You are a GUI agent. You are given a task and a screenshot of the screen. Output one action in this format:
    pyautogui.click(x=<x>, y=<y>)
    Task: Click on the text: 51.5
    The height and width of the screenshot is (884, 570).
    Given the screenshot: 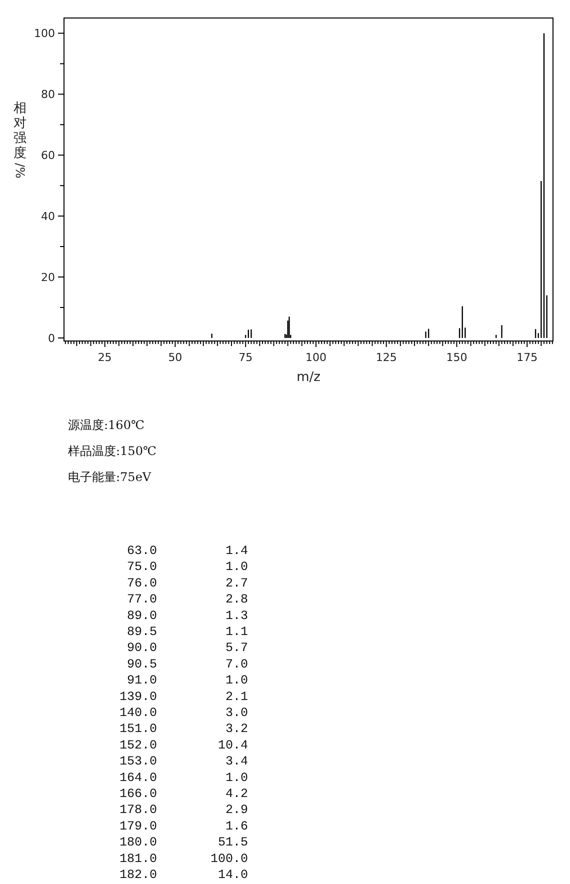 What is the action you would take?
    pyautogui.click(x=233, y=843)
    